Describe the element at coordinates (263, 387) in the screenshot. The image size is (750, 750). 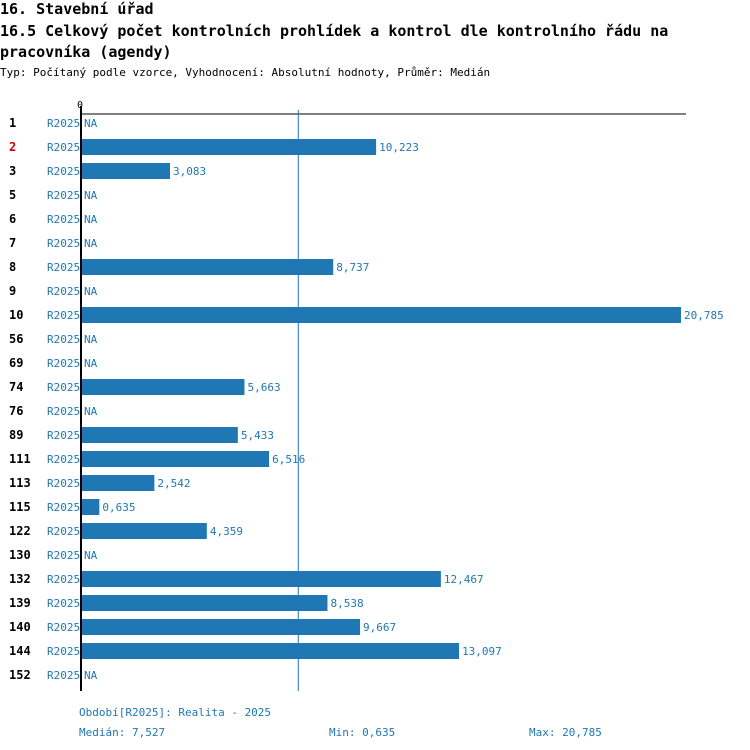
I see `data-label: 5,663` at that location.